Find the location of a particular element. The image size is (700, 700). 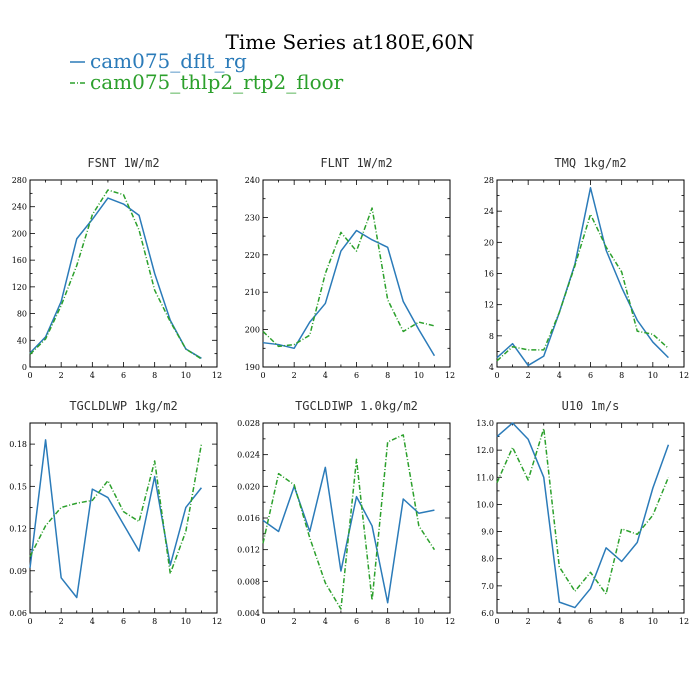

panel-2: FLNT 1W/m2 0 2 4 6 8 10 12 190 200 210 220 230 240 is located at coordinates (350, 268).